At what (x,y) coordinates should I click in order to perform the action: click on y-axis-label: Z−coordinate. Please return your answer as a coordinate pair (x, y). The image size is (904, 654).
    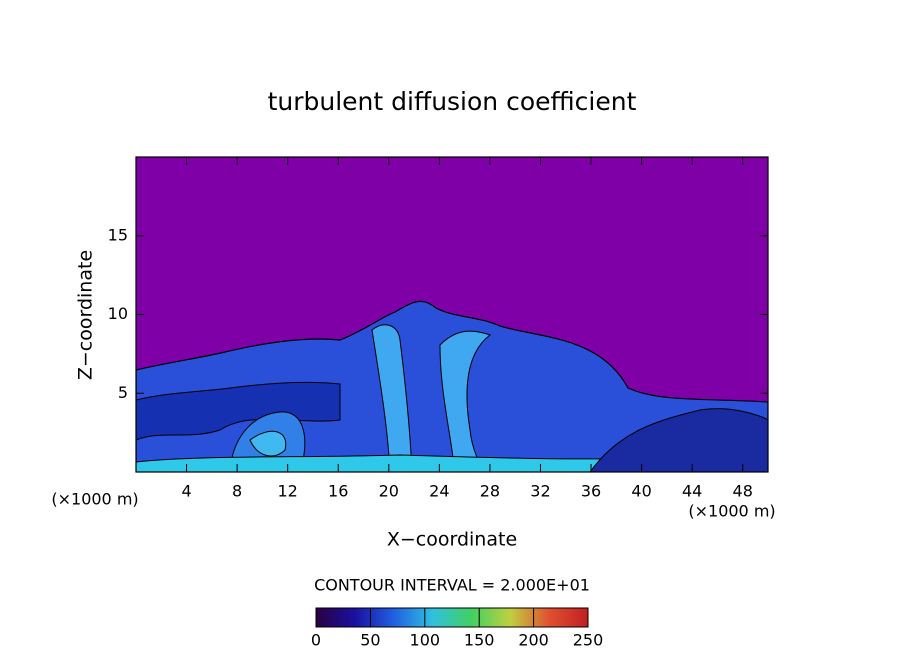
    Looking at the image, I should click on (86, 315).